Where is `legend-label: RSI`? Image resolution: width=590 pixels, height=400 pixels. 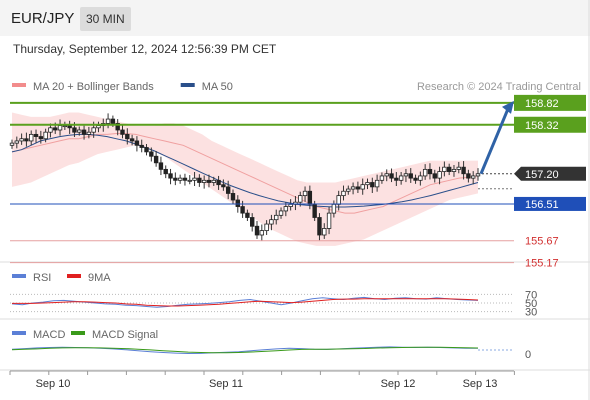 legend-label: RSI is located at coordinates (42, 278).